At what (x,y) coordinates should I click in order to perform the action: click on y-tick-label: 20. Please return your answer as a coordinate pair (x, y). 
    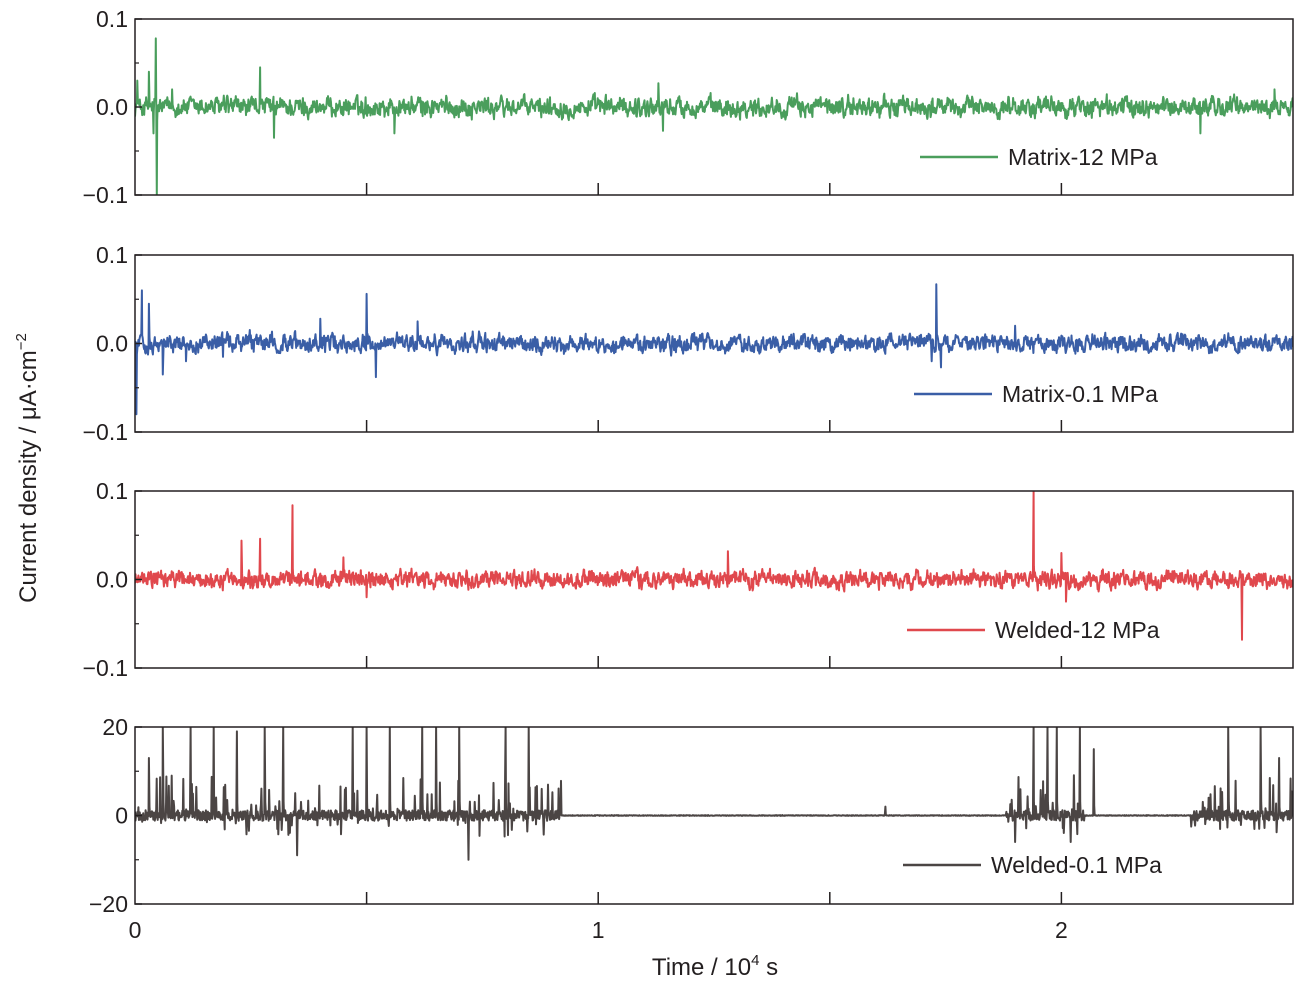
    Looking at the image, I should click on (115, 727).